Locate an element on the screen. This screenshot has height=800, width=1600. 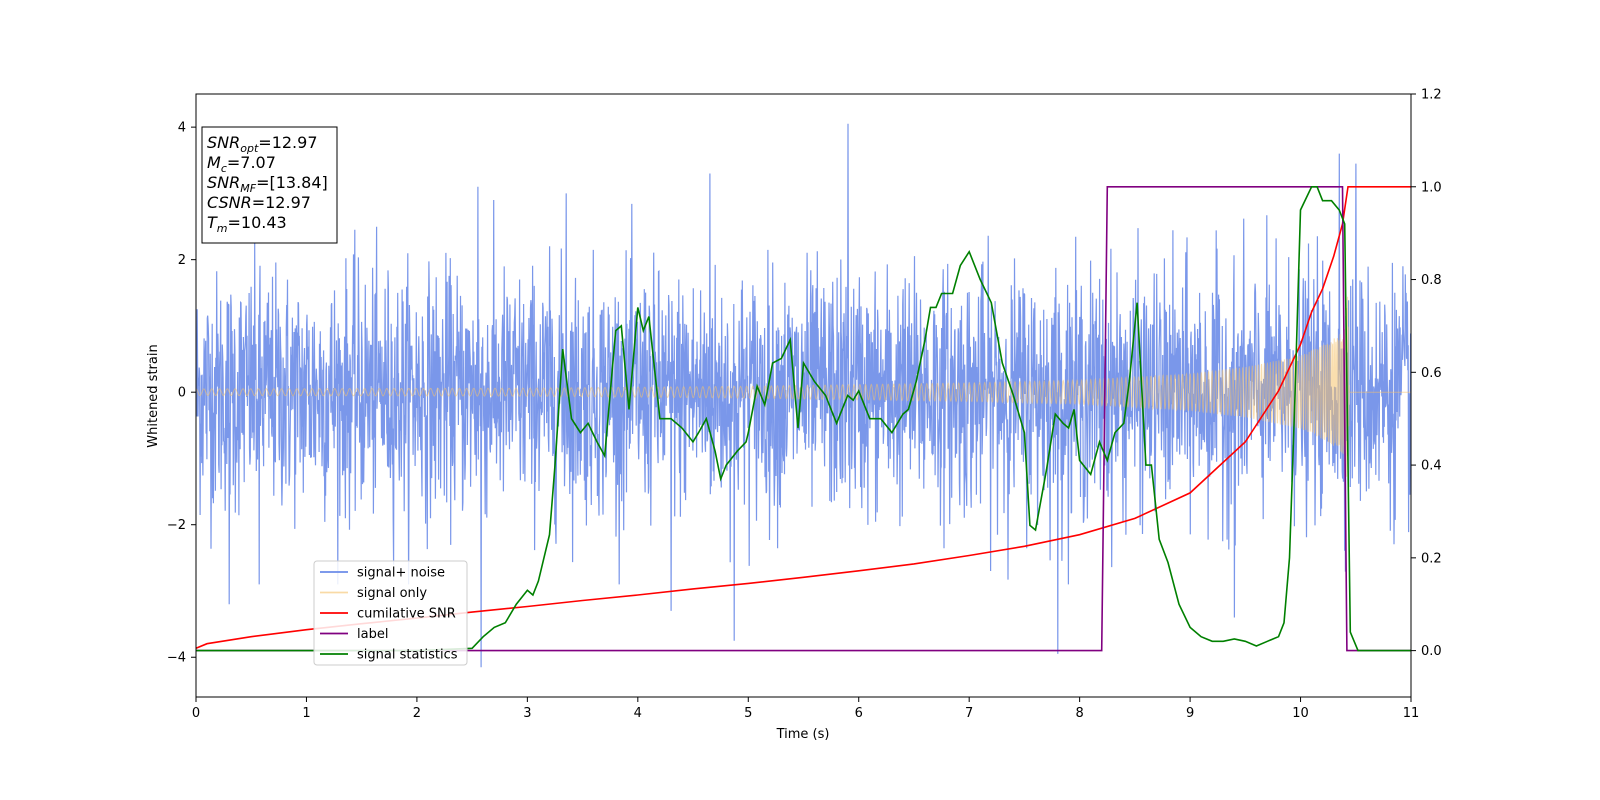
x-tick-label: 0 is located at coordinates (196, 713).